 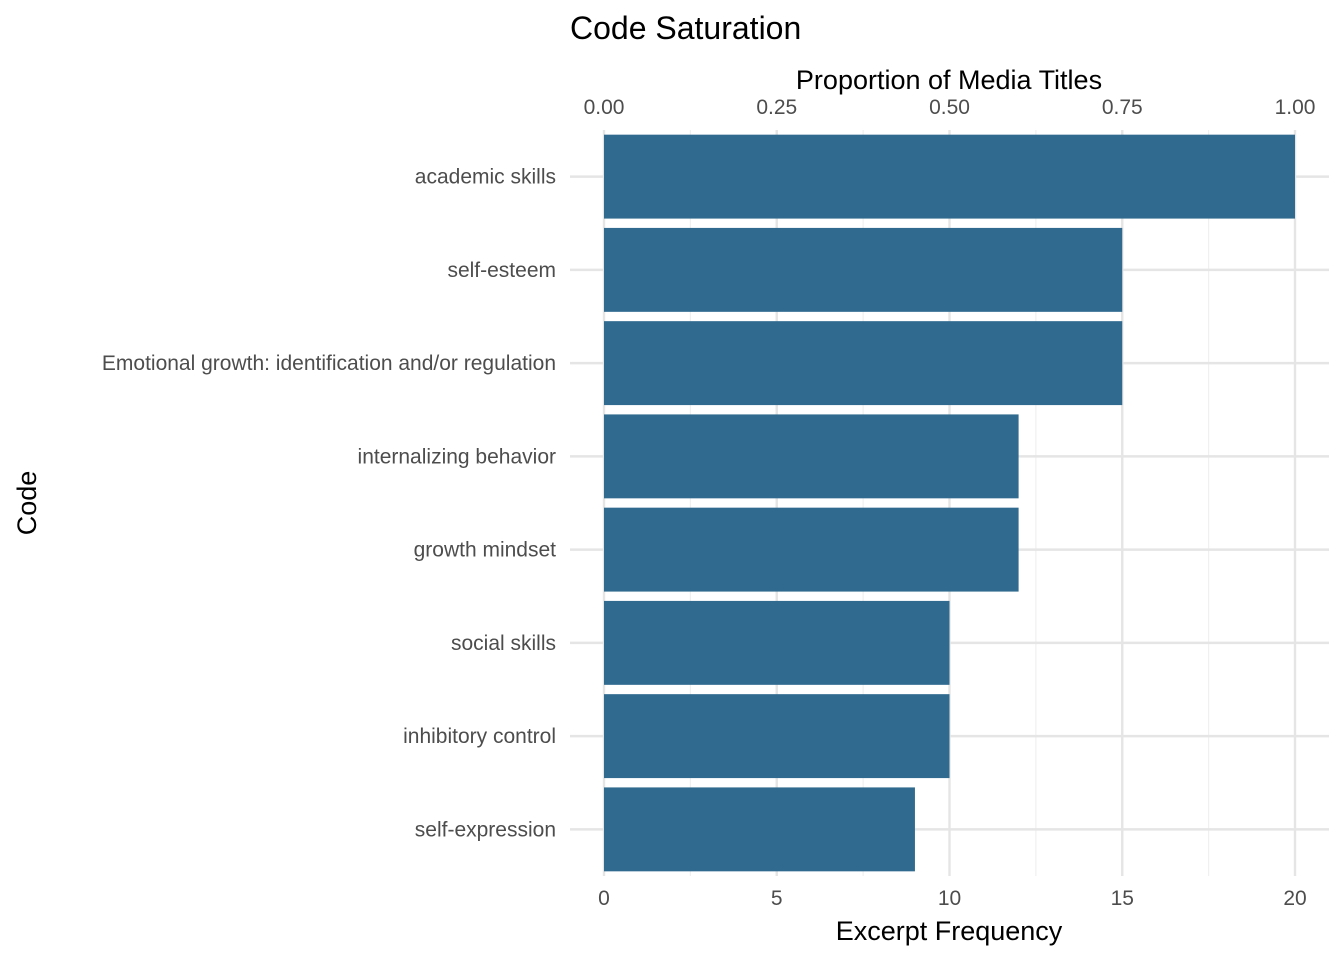 I want to click on chart-title: Code Saturation, so click(x=685, y=28).